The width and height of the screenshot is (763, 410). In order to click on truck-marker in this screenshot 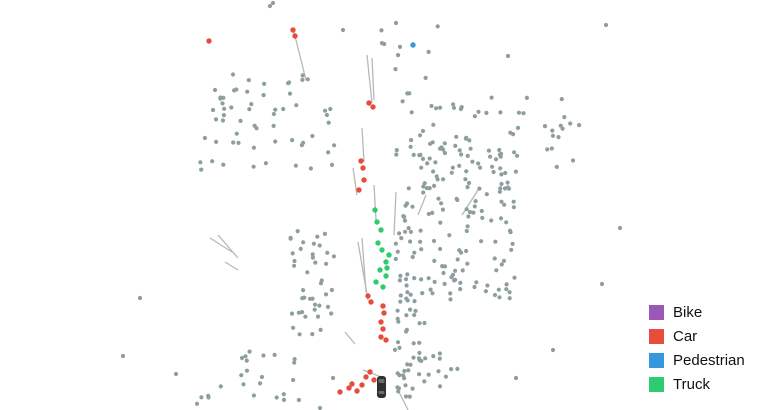, I will do `click(383, 287)`.